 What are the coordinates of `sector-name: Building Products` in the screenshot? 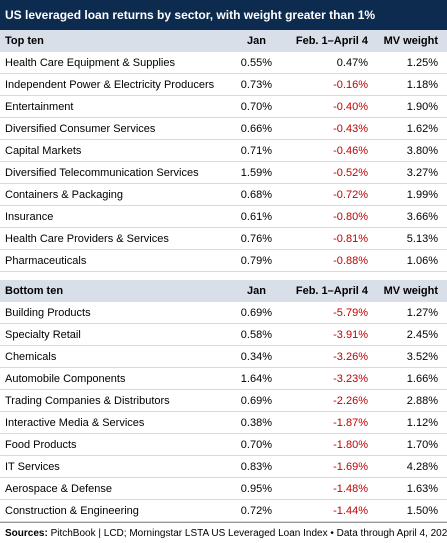 It's located at (48, 313).